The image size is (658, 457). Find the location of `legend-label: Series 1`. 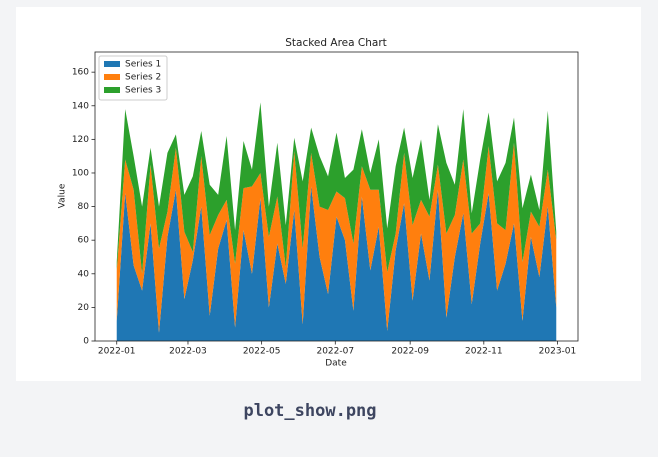

legend-label: Series 1 is located at coordinates (143, 65).